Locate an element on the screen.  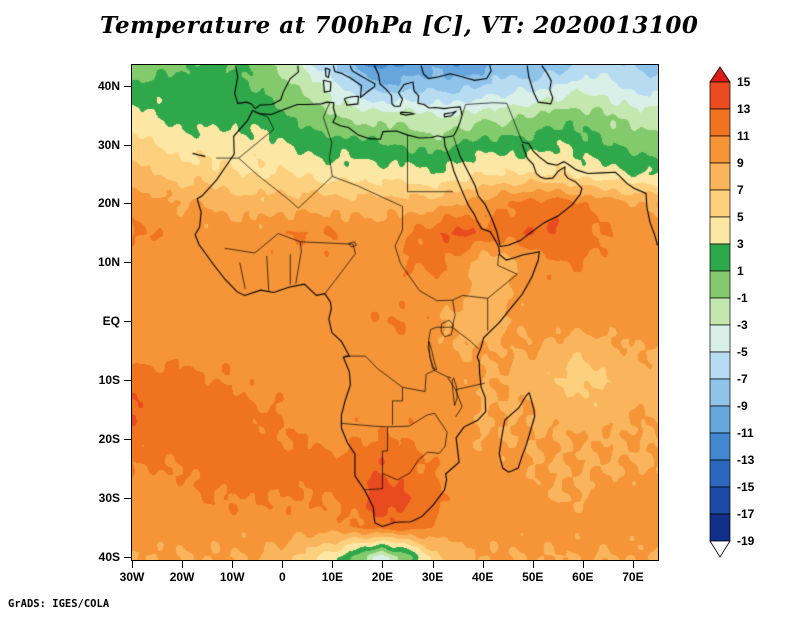
colorbar-tick-label: -1 is located at coordinates (742, 298).